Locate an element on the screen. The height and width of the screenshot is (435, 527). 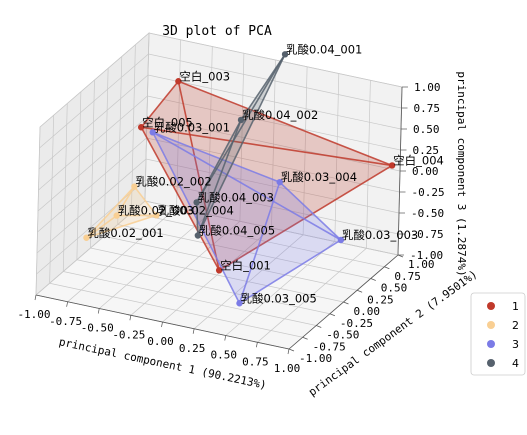
legend-label: 2 is located at coordinates (515, 325).